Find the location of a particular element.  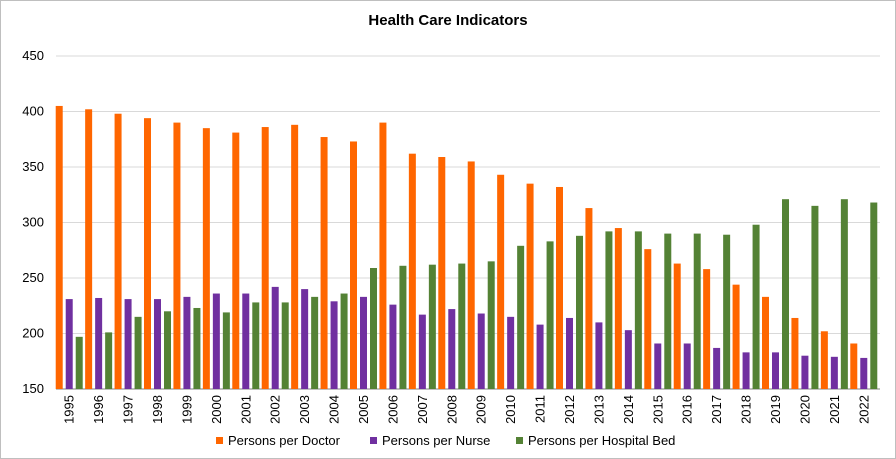

x-tick-label: 2018 is located at coordinates (746, 409).